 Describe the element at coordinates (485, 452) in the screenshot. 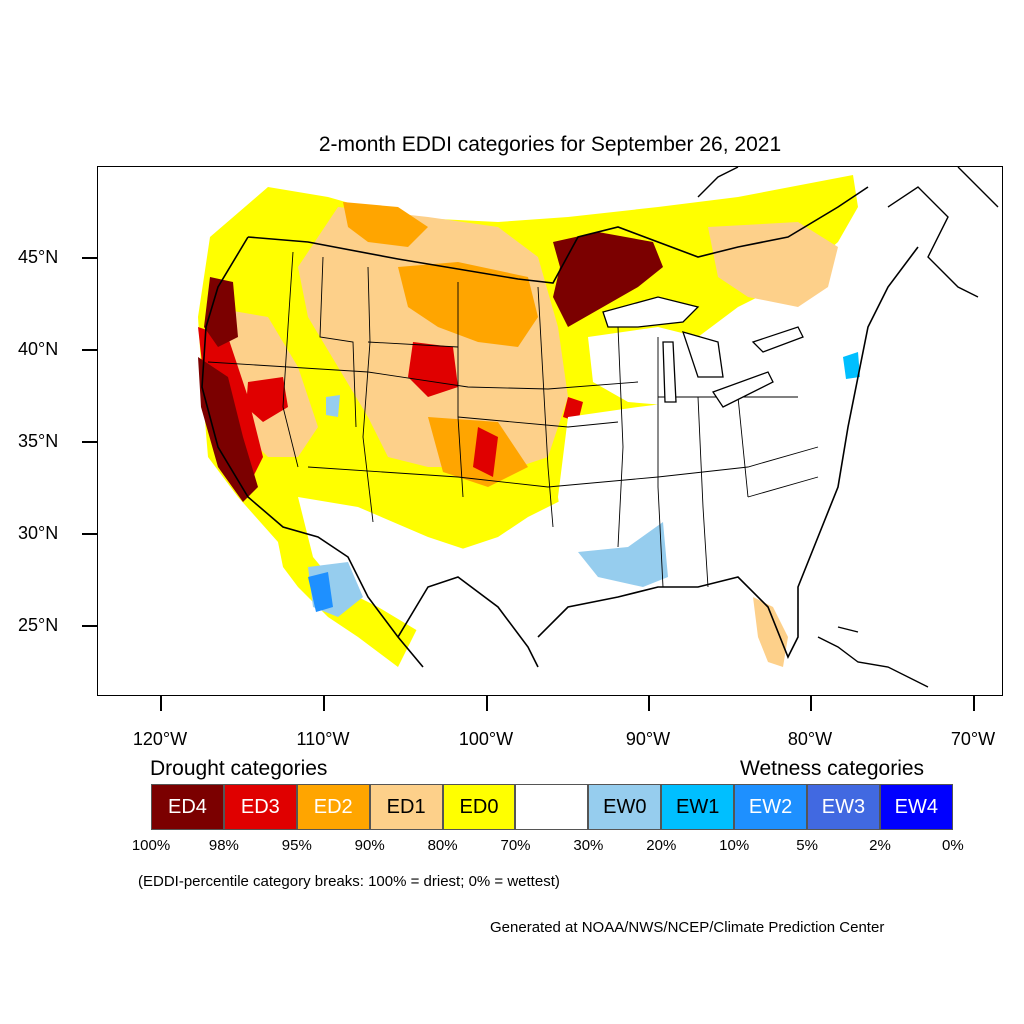

I see `ed3-region-kansas` at that location.